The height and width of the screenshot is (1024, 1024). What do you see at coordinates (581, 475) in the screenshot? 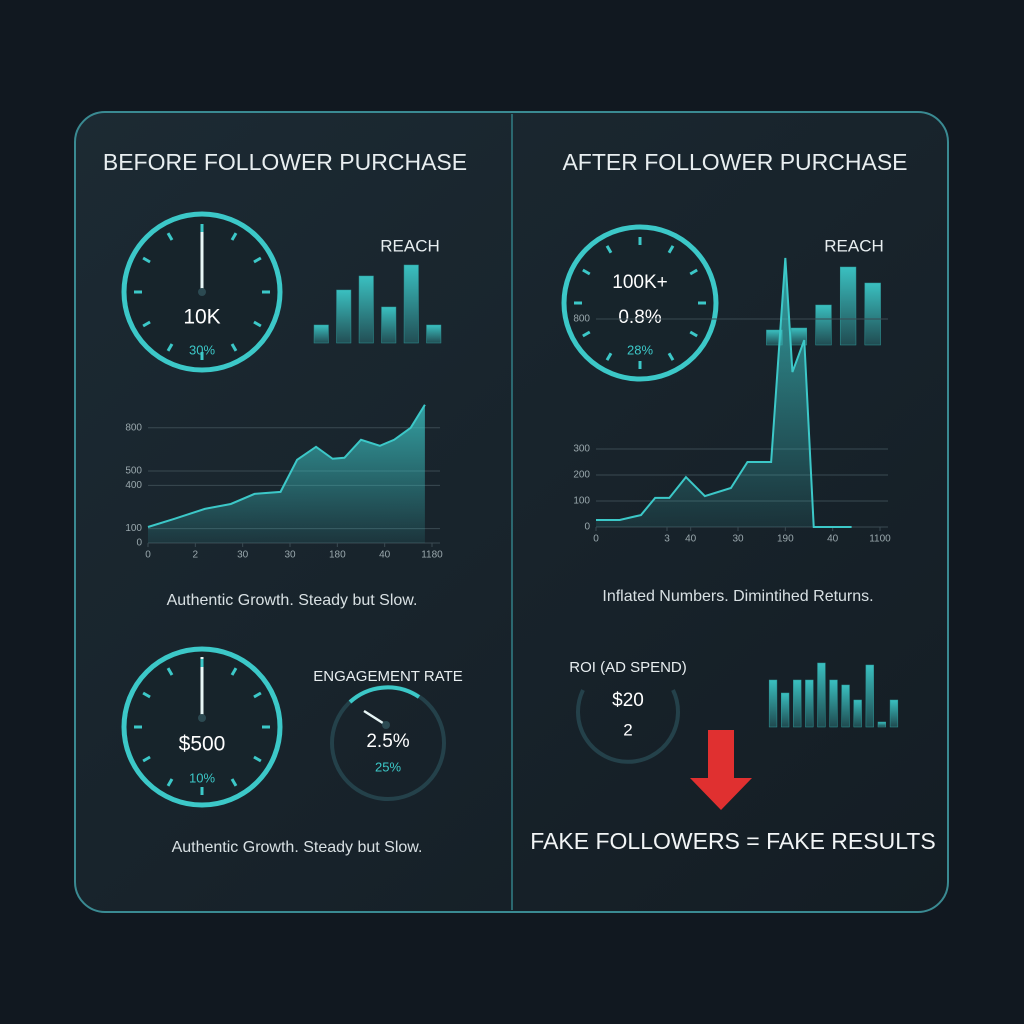
I see `y-tick-label: 200` at bounding box center [581, 475].